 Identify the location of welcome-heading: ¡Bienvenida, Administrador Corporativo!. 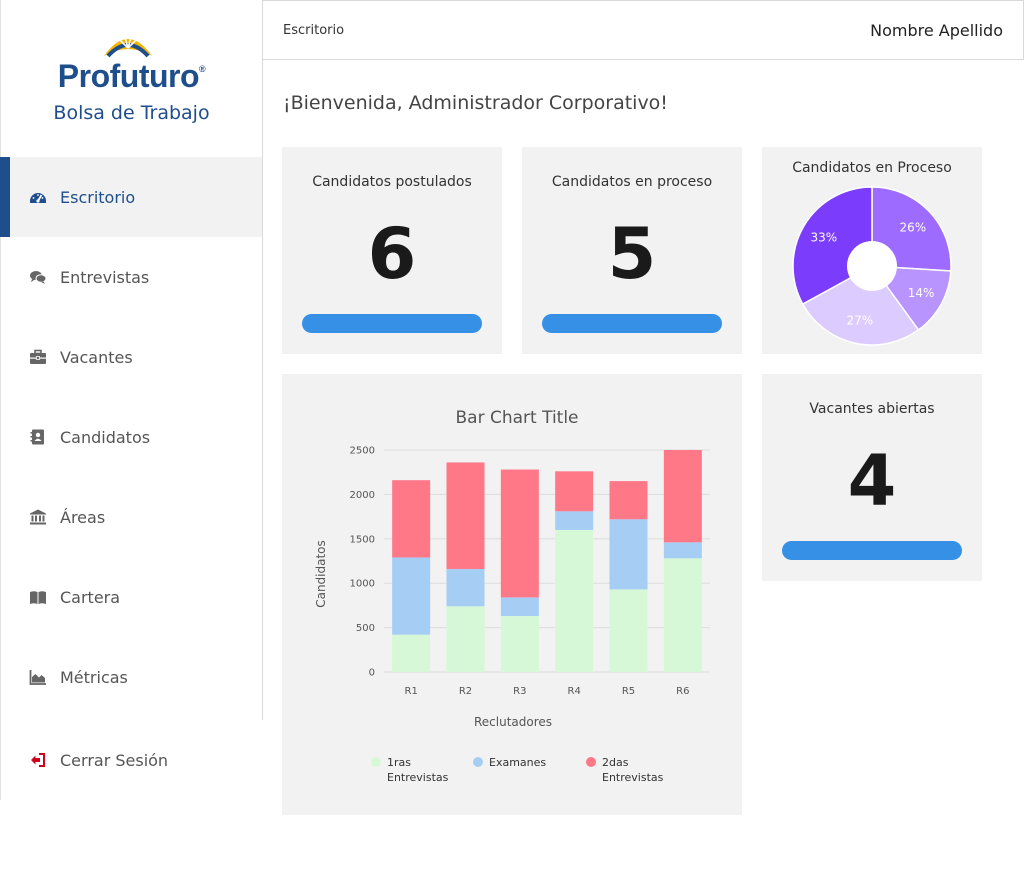
(475, 103).